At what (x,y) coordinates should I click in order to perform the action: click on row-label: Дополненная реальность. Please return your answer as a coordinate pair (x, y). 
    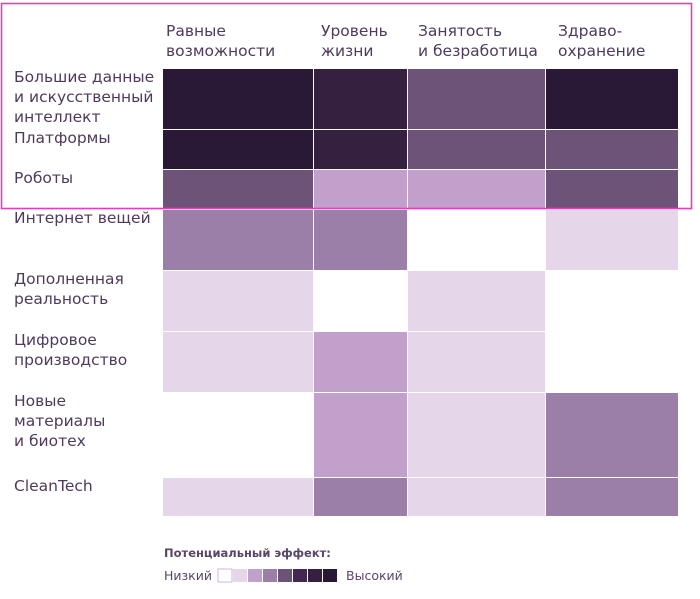
    Looking at the image, I should click on (69, 289).